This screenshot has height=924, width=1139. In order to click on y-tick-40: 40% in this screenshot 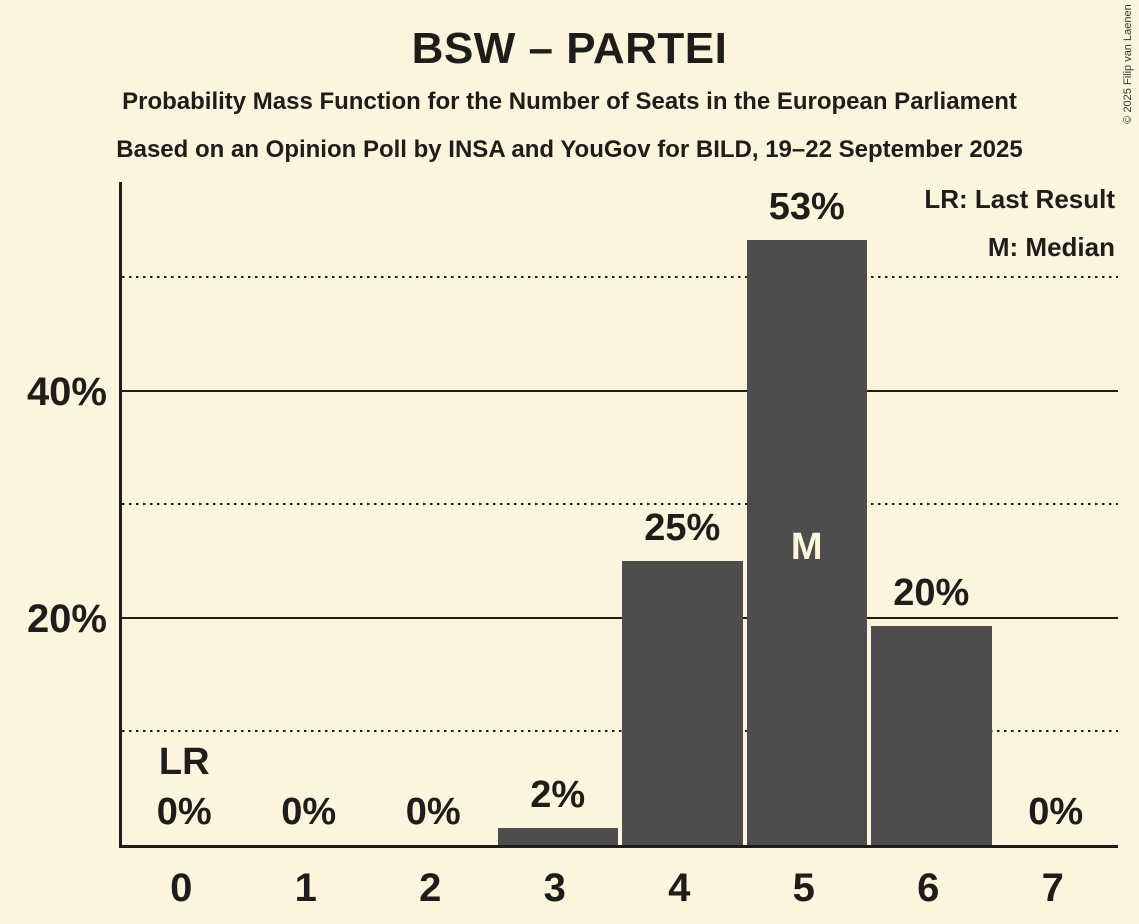, I will do `click(66, 391)`.